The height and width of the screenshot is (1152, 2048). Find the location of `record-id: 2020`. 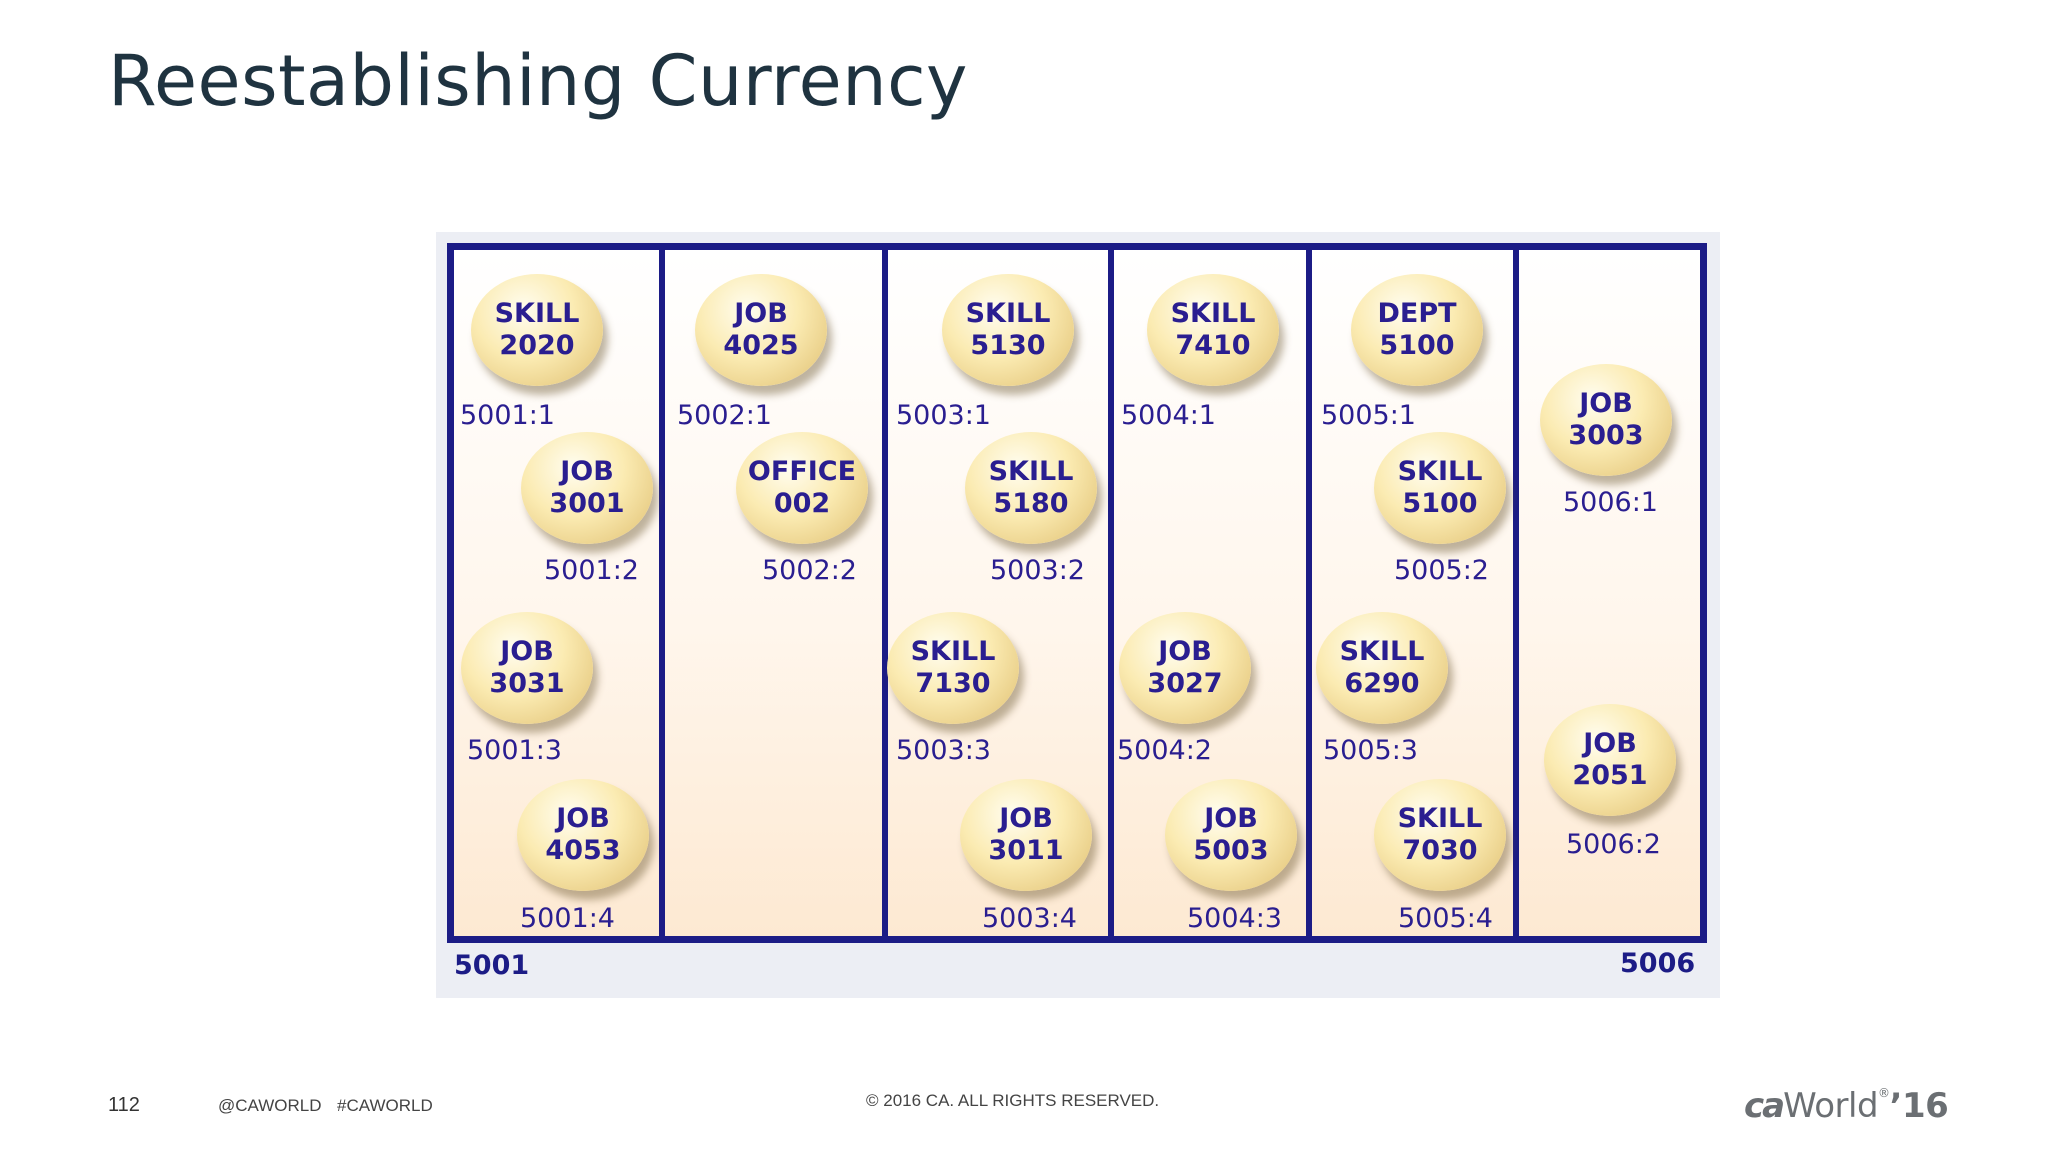

record-id: 2020 is located at coordinates (537, 345).